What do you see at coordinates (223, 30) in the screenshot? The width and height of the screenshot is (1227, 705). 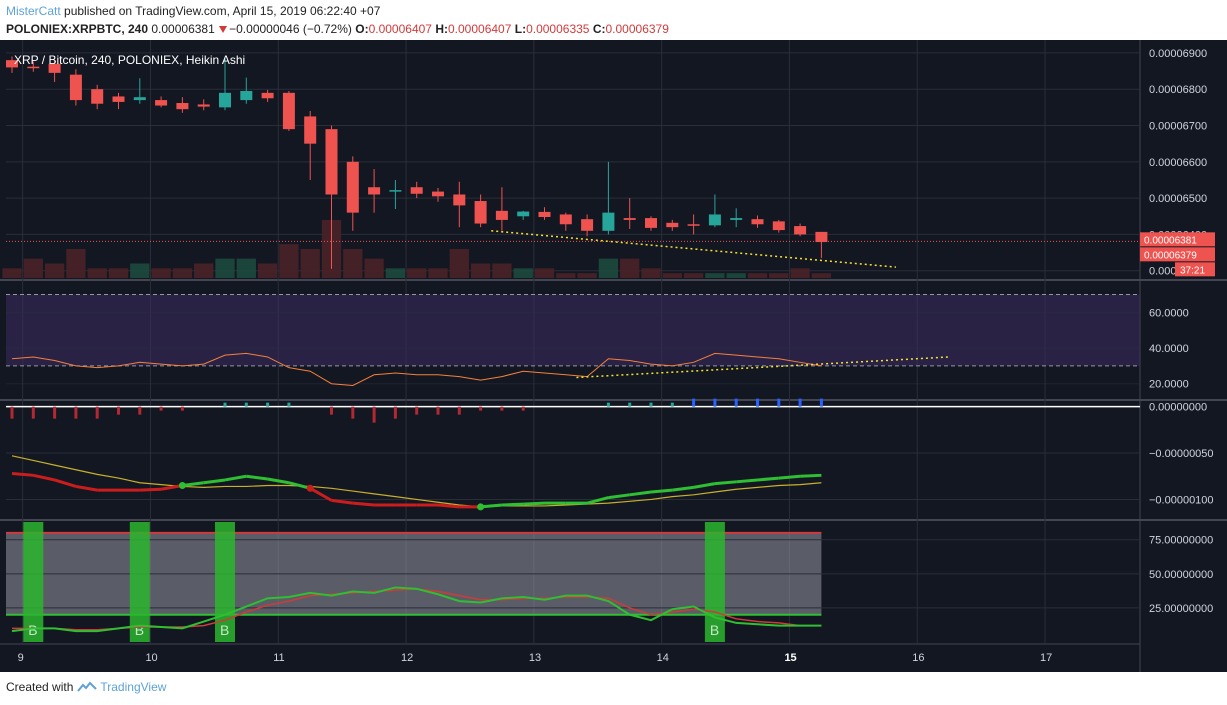 I see `down-arrow-icon` at bounding box center [223, 30].